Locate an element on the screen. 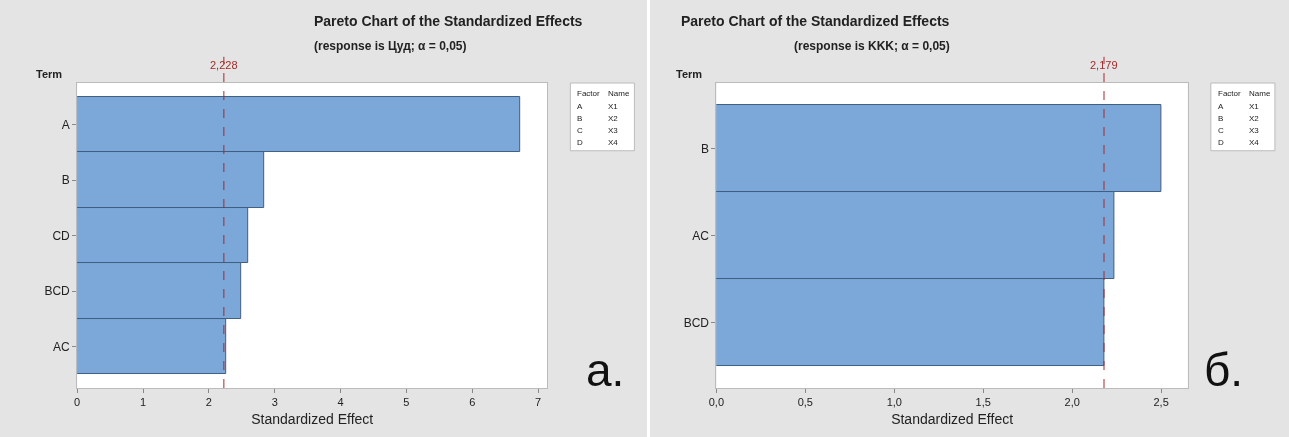 The image size is (1289, 437). x-tick-label: 6 is located at coordinates (472, 402).